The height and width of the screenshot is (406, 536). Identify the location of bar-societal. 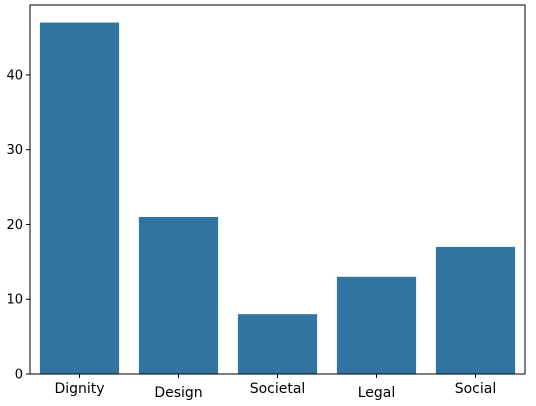
(277, 344).